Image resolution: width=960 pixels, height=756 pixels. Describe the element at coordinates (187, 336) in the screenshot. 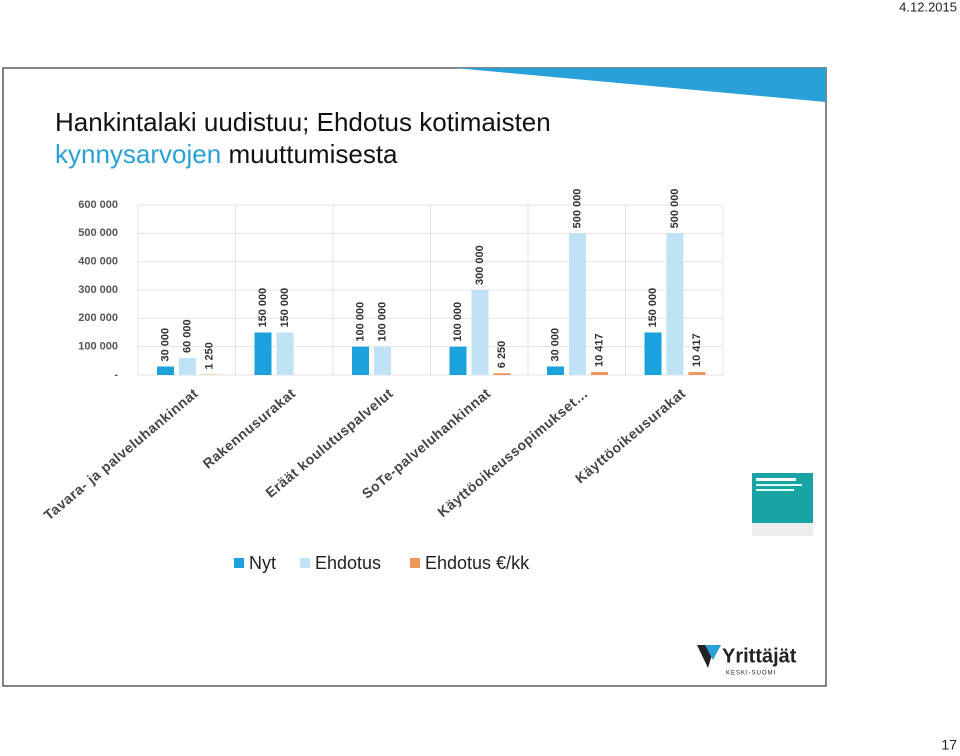

I see `value-label: 60 000` at that location.